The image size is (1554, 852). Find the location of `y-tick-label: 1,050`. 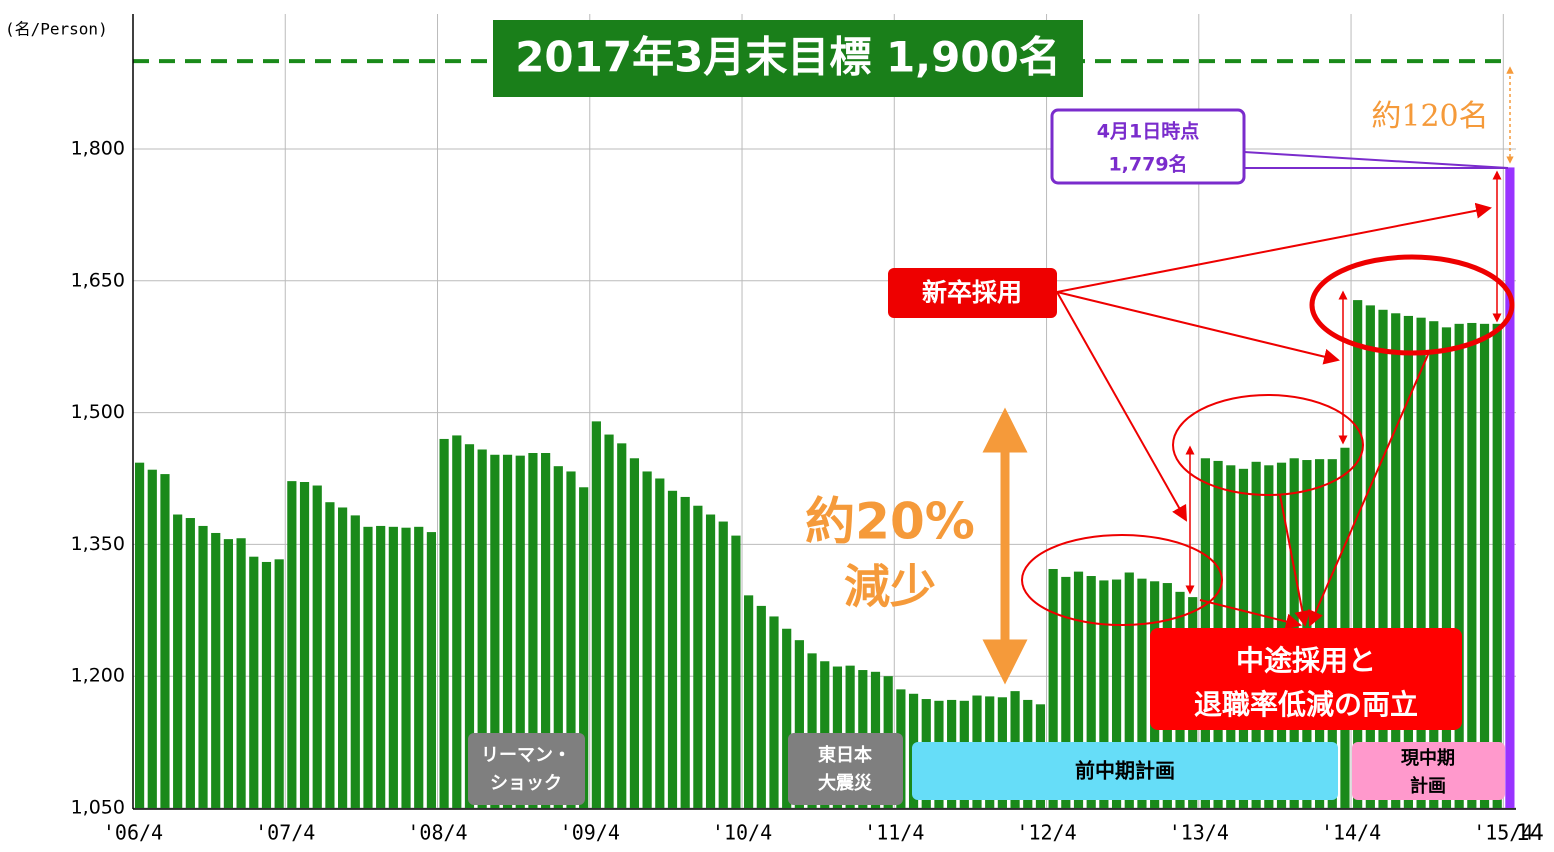

y-tick-label: 1,050 is located at coordinates (98, 808).